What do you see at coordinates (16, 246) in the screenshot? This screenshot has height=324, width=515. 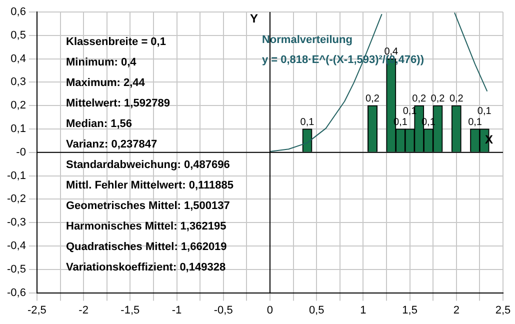 I see `y-tick-label: -0,4` at bounding box center [16, 246].